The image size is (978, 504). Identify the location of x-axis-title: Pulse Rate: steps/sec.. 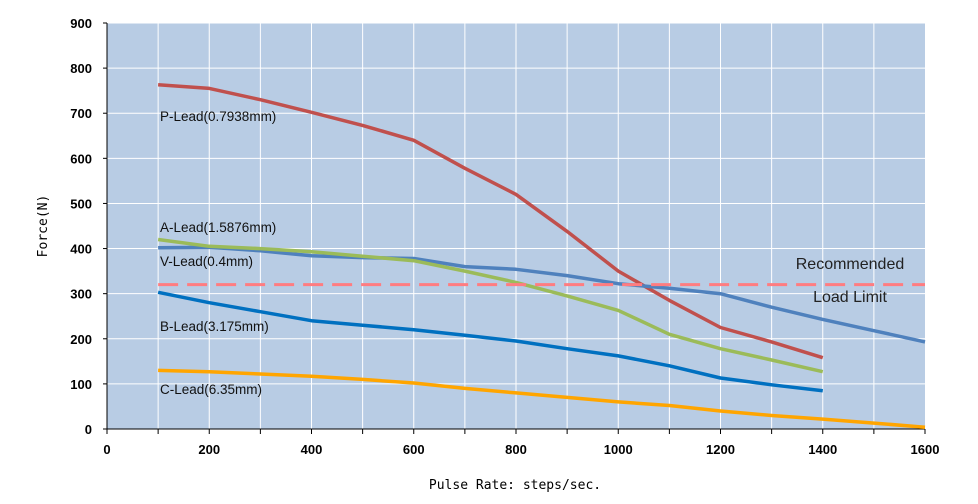
(515, 485).